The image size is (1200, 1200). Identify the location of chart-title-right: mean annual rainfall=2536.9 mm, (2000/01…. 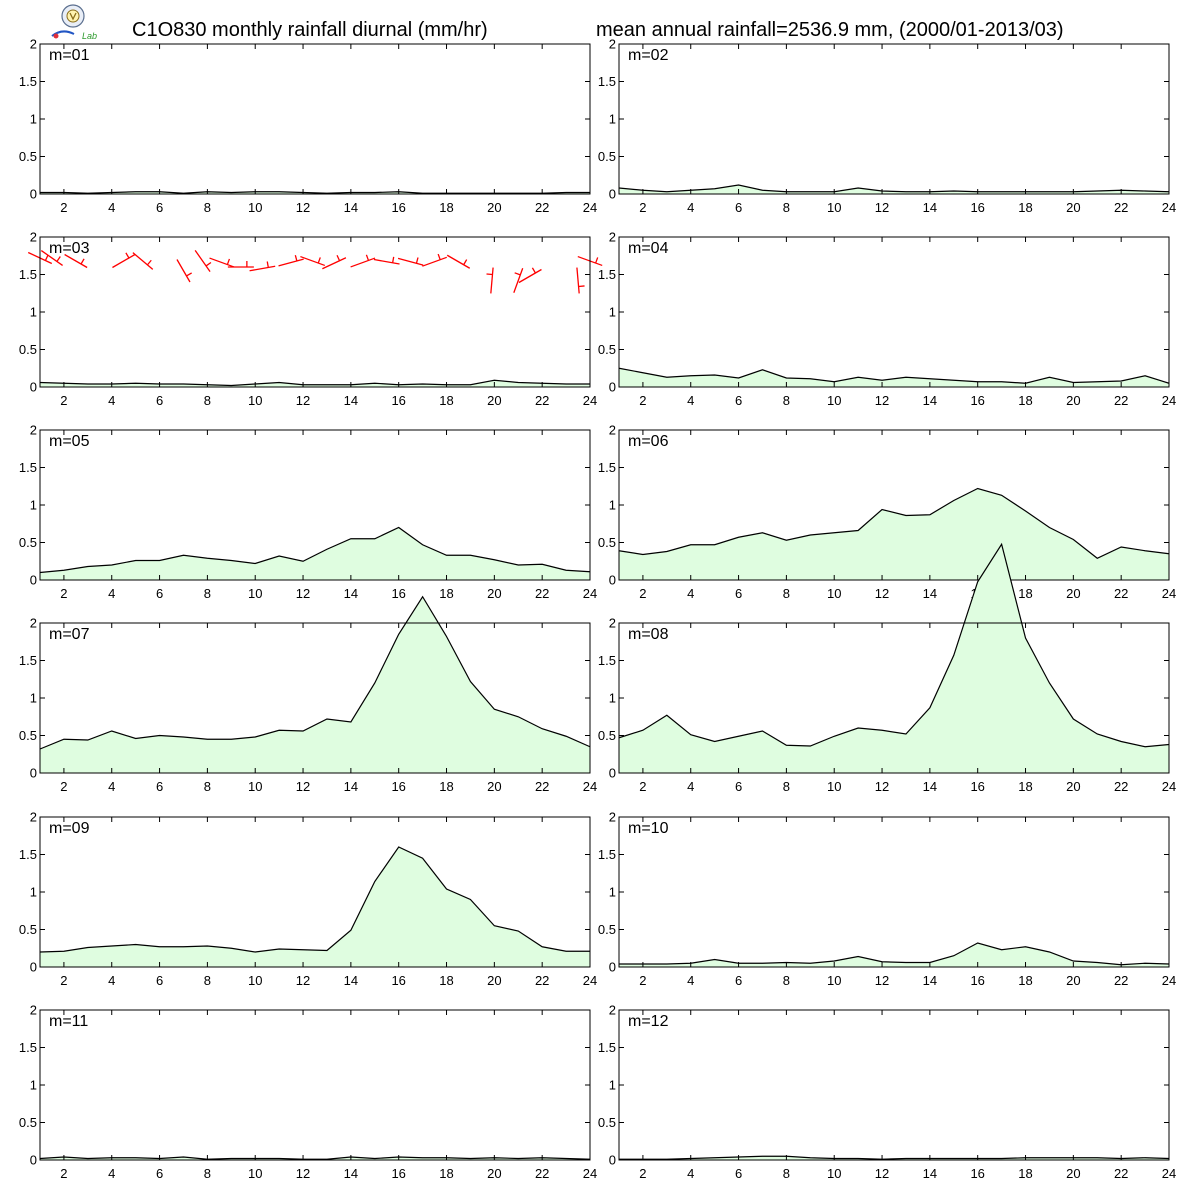
(830, 30).